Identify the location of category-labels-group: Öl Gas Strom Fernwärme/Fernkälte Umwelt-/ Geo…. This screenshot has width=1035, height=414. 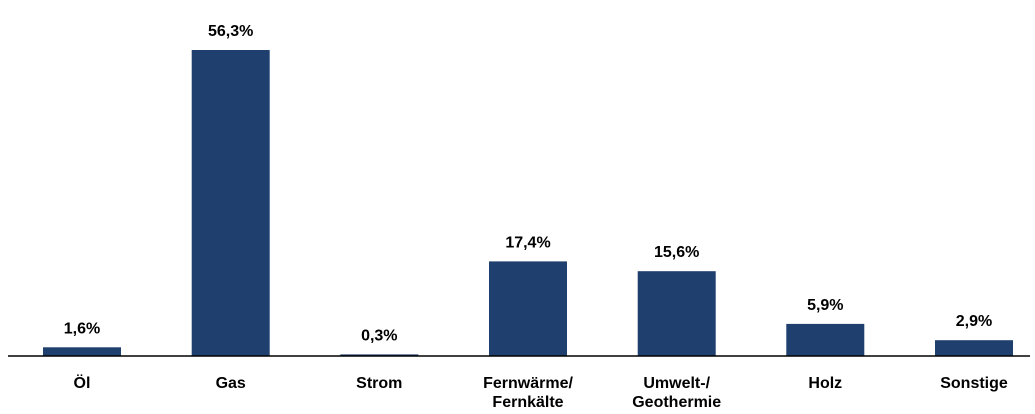
(541, 392).